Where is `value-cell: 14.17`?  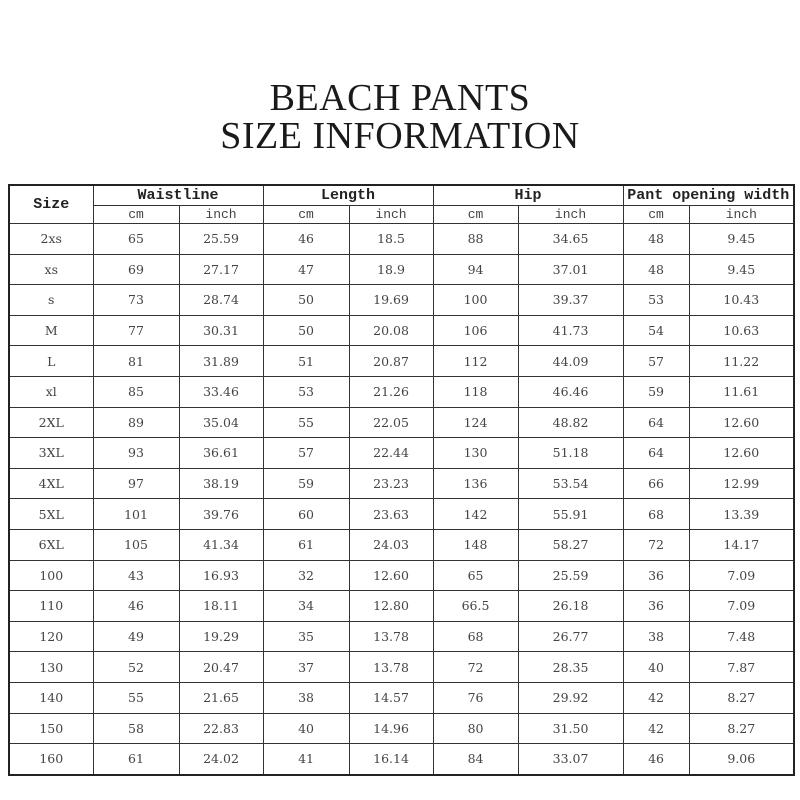 value-cell: 14.17 is located at coordinates (741, 544).